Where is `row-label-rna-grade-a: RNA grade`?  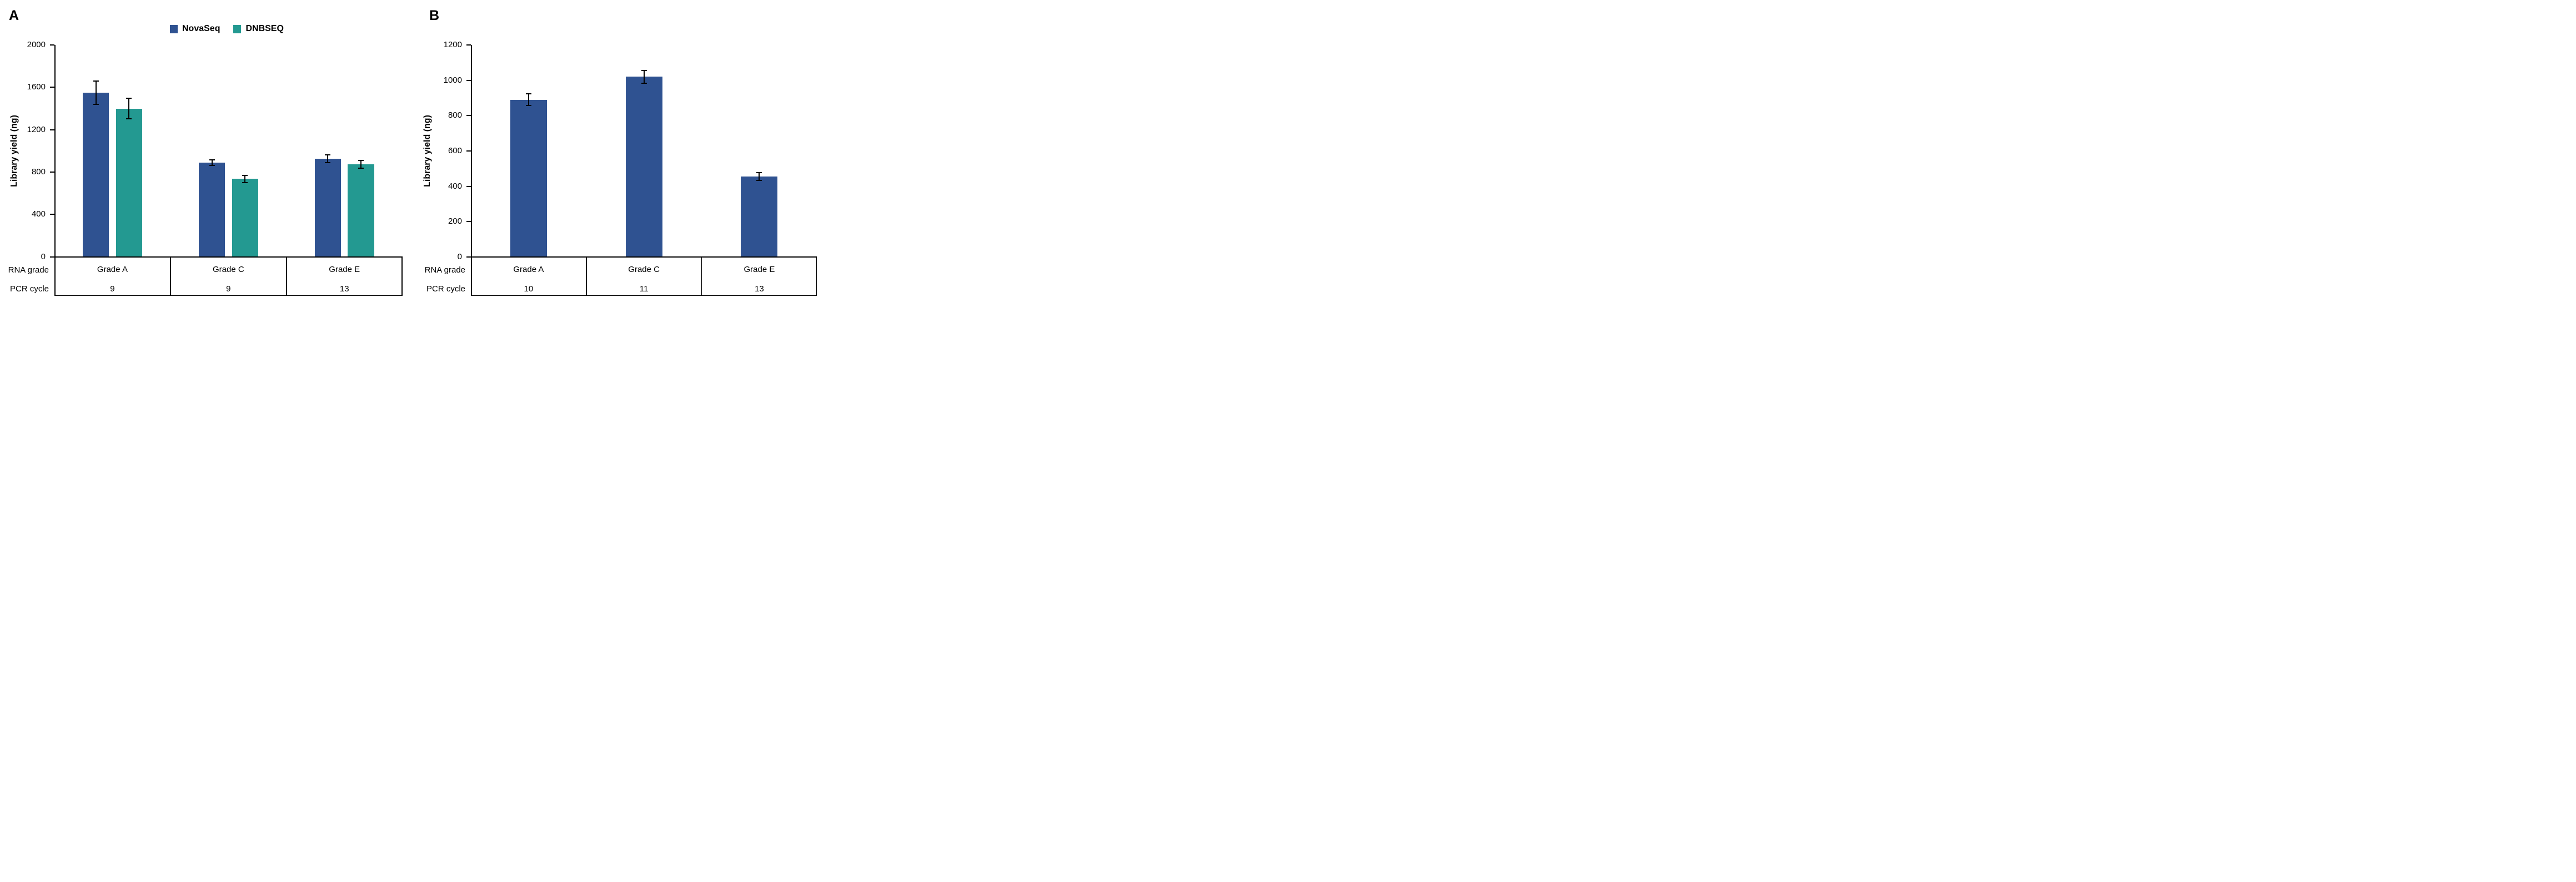 row-label-rna-grade-a: RNA grade is located at coordinates (28, 270).